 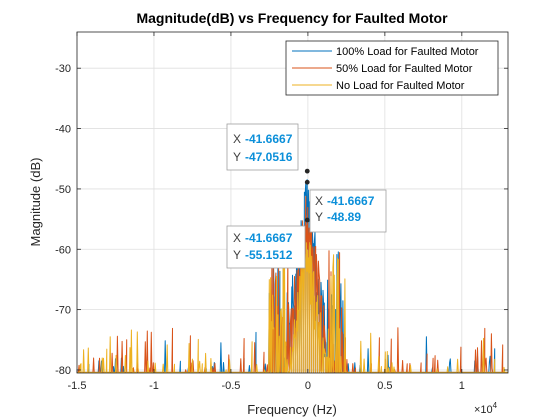 I want to click on legend-label-series-1: 100% Load for Faulted Motor, so click(x=407, y=52).